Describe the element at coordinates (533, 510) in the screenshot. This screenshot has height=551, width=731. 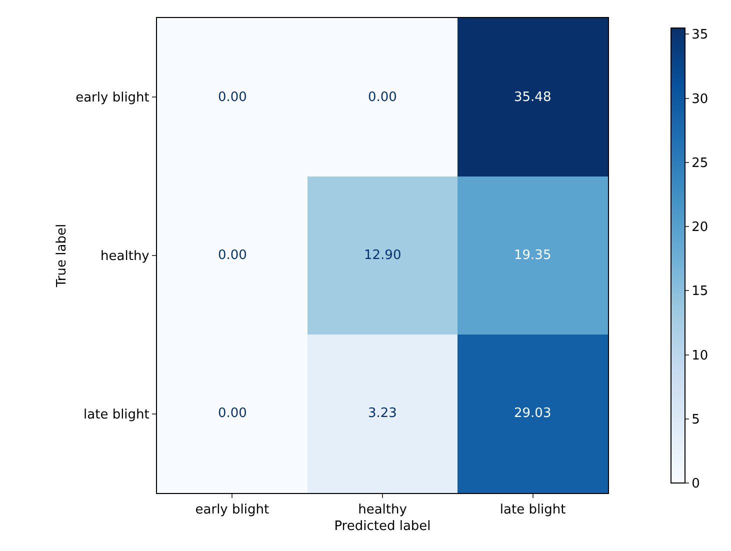
I see `x-tick-label: late blight` at that location.